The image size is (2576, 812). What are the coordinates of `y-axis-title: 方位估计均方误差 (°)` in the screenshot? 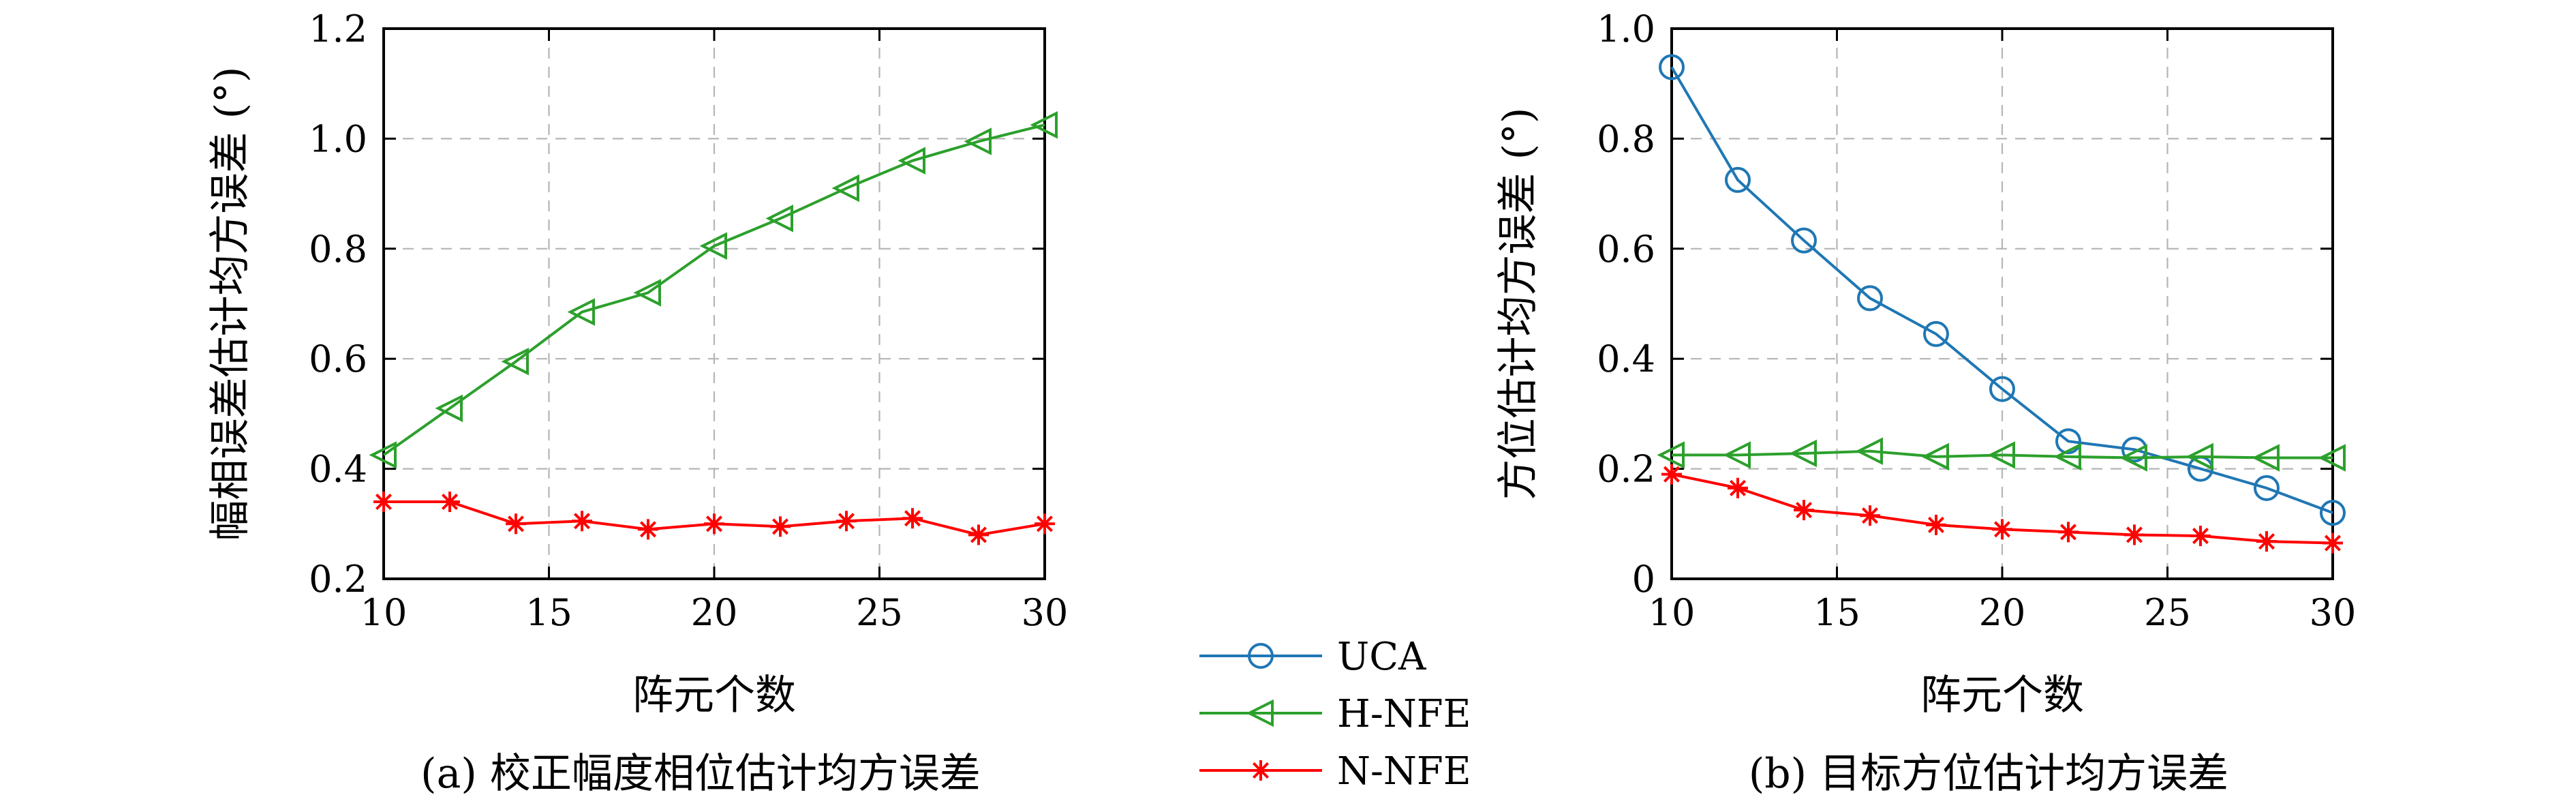 It's located at (1518, 304).